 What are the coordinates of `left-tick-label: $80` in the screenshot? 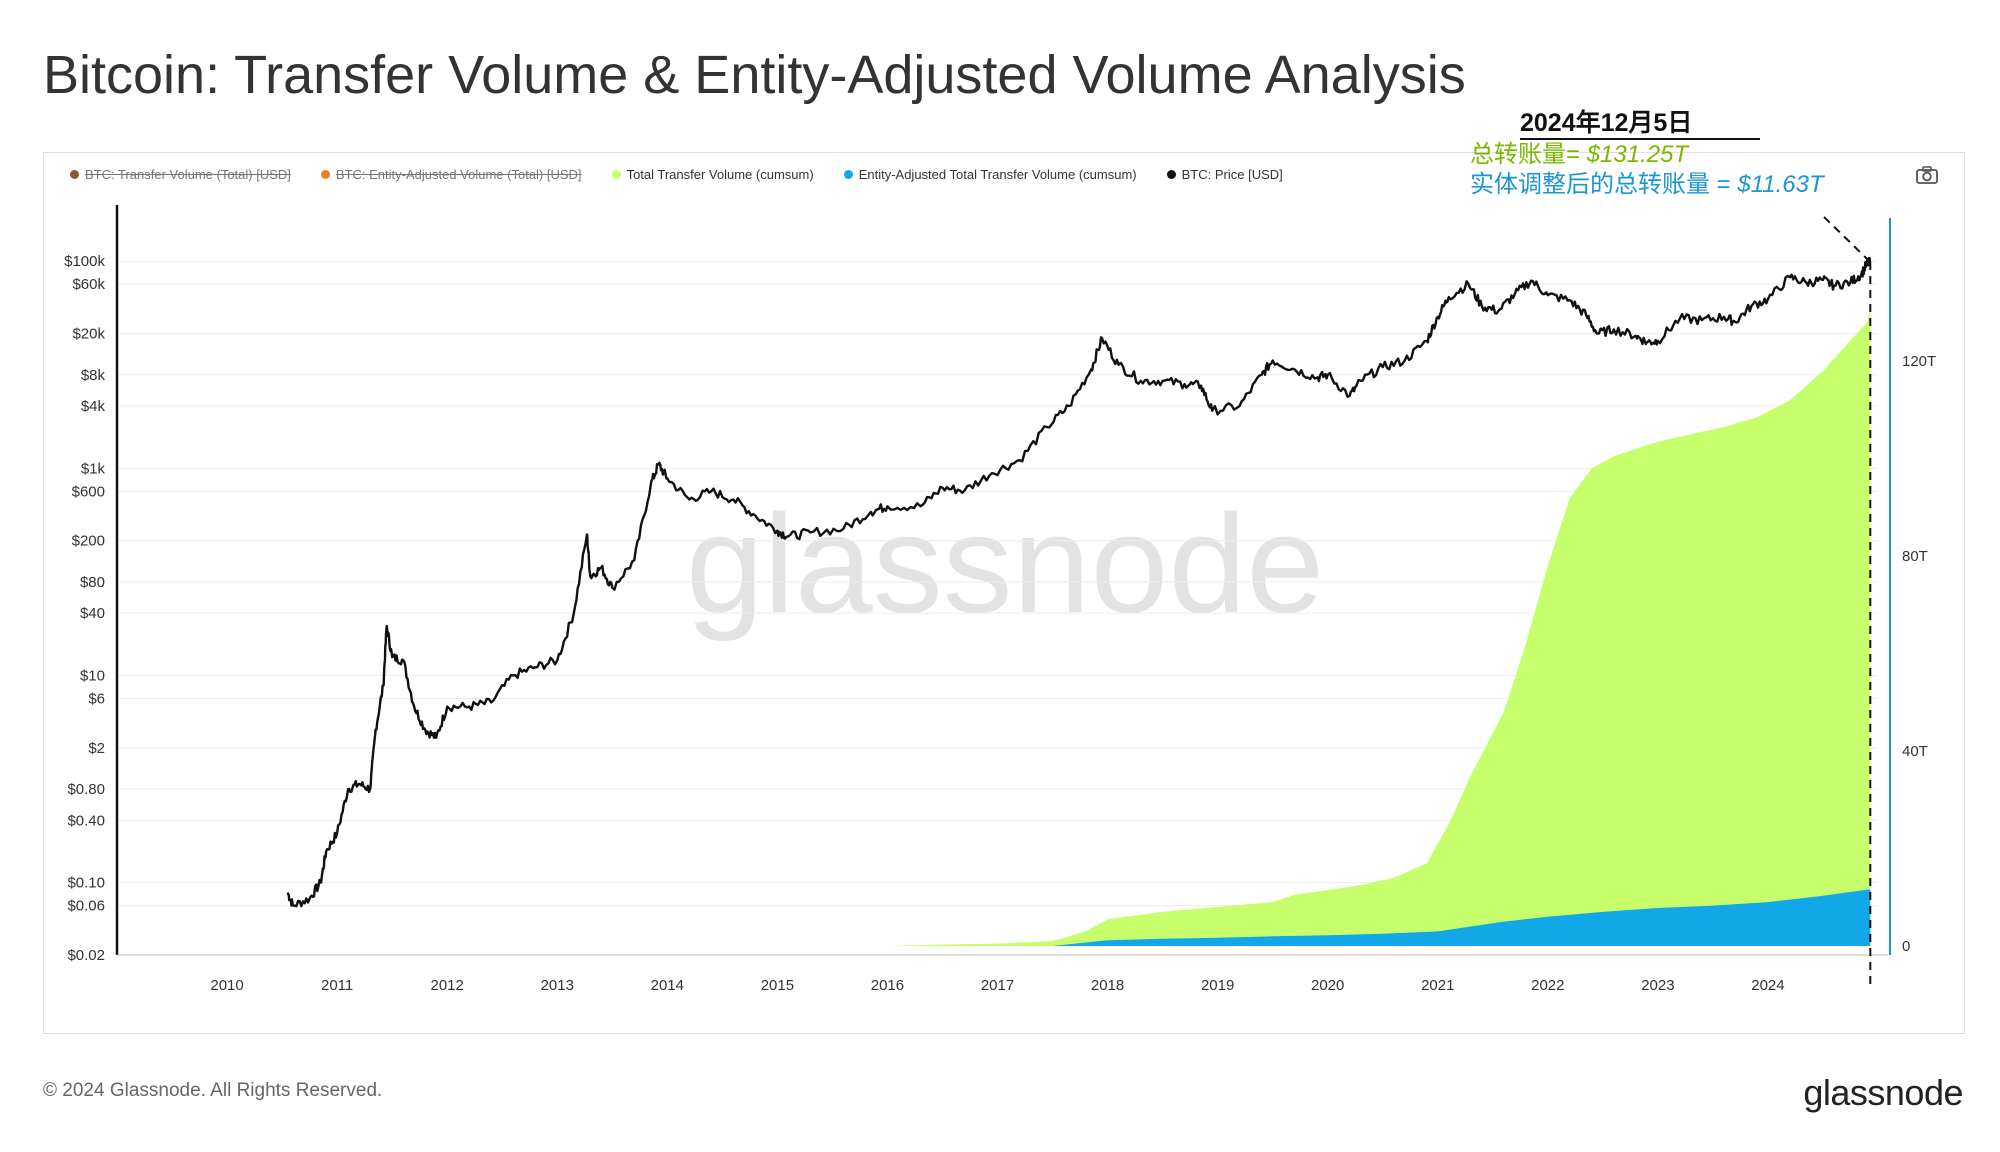 It's located at (92, 582).